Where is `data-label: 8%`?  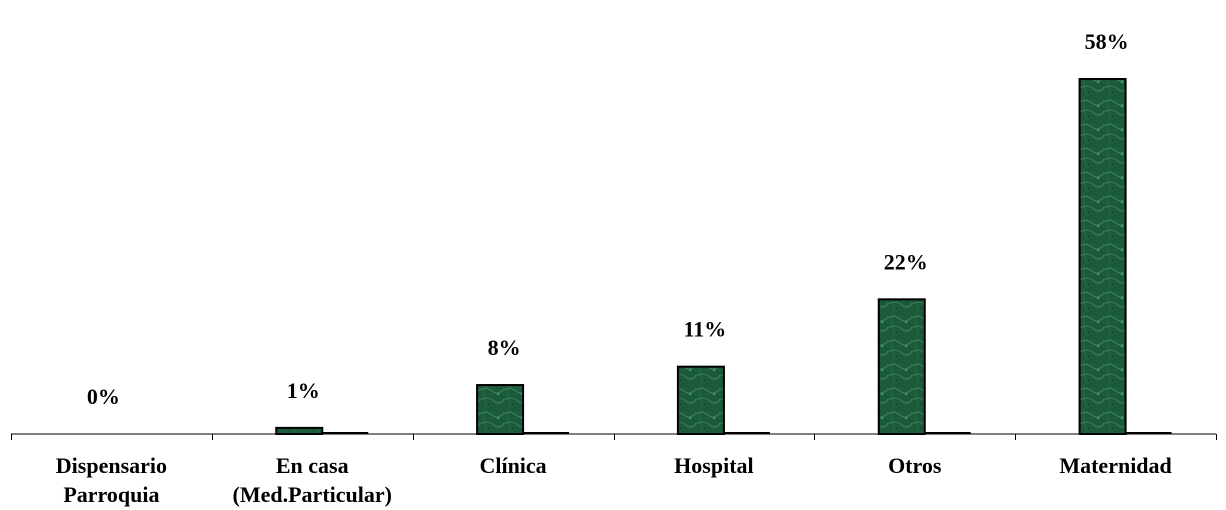 data-label: 8% is located at coordinates (504, 347).